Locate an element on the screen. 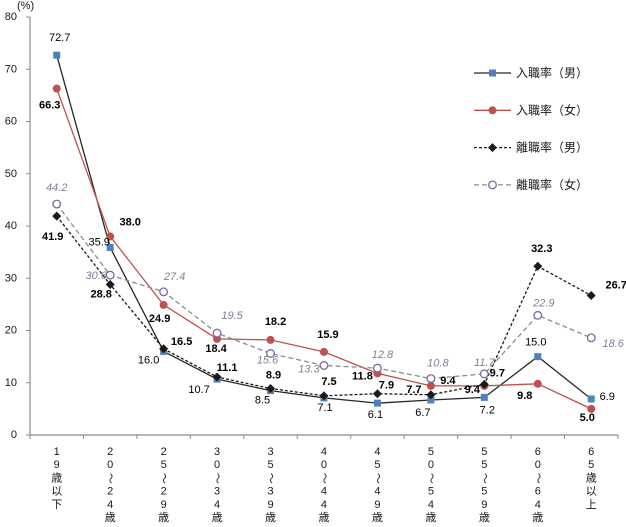  data-label: 8.5 is located at coordinates (262, 401).